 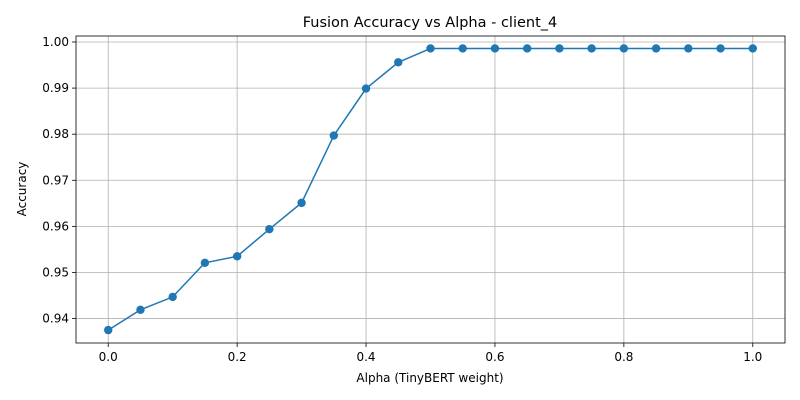 What do you see at coordinates (623, 357) in the screenshot?
I see `x-tick-label: 0.8` at bounding box center [623, 357].